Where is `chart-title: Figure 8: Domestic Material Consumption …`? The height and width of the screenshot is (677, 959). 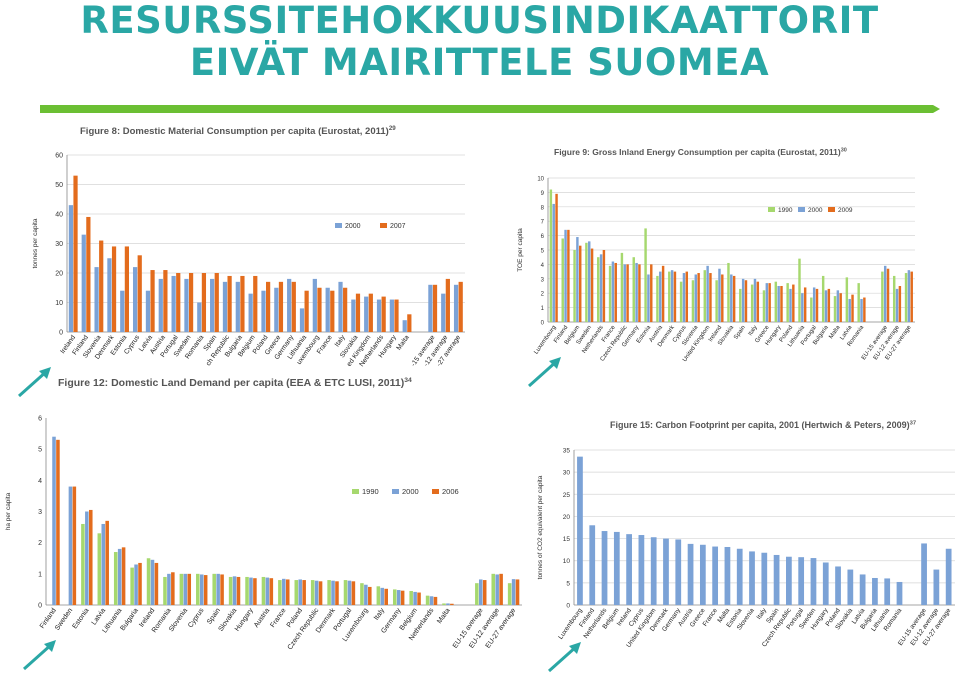 chart-title: Figure 8: Domestic Material Consumption … is located at coordinates (238, 131).